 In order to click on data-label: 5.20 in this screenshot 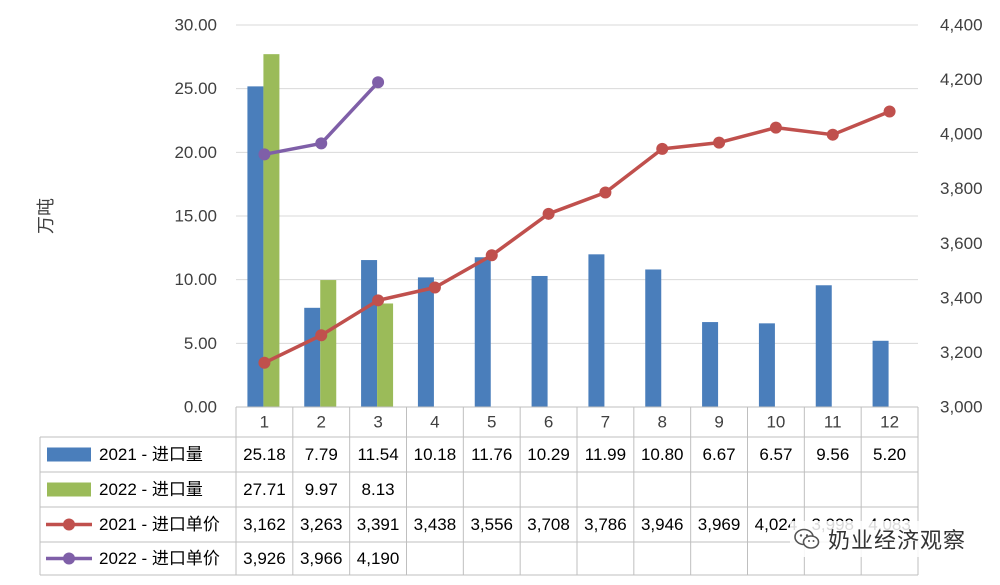, I will do `click(889, 454)`.